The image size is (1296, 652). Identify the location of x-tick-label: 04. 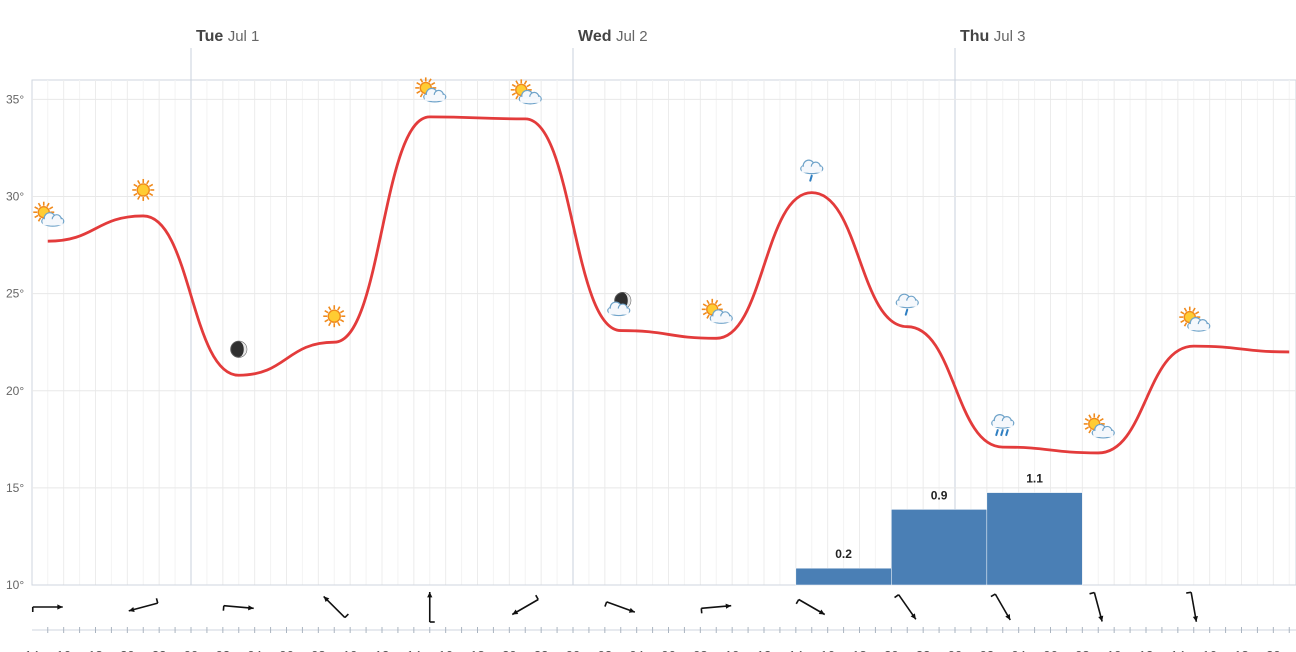
(1018, 650).